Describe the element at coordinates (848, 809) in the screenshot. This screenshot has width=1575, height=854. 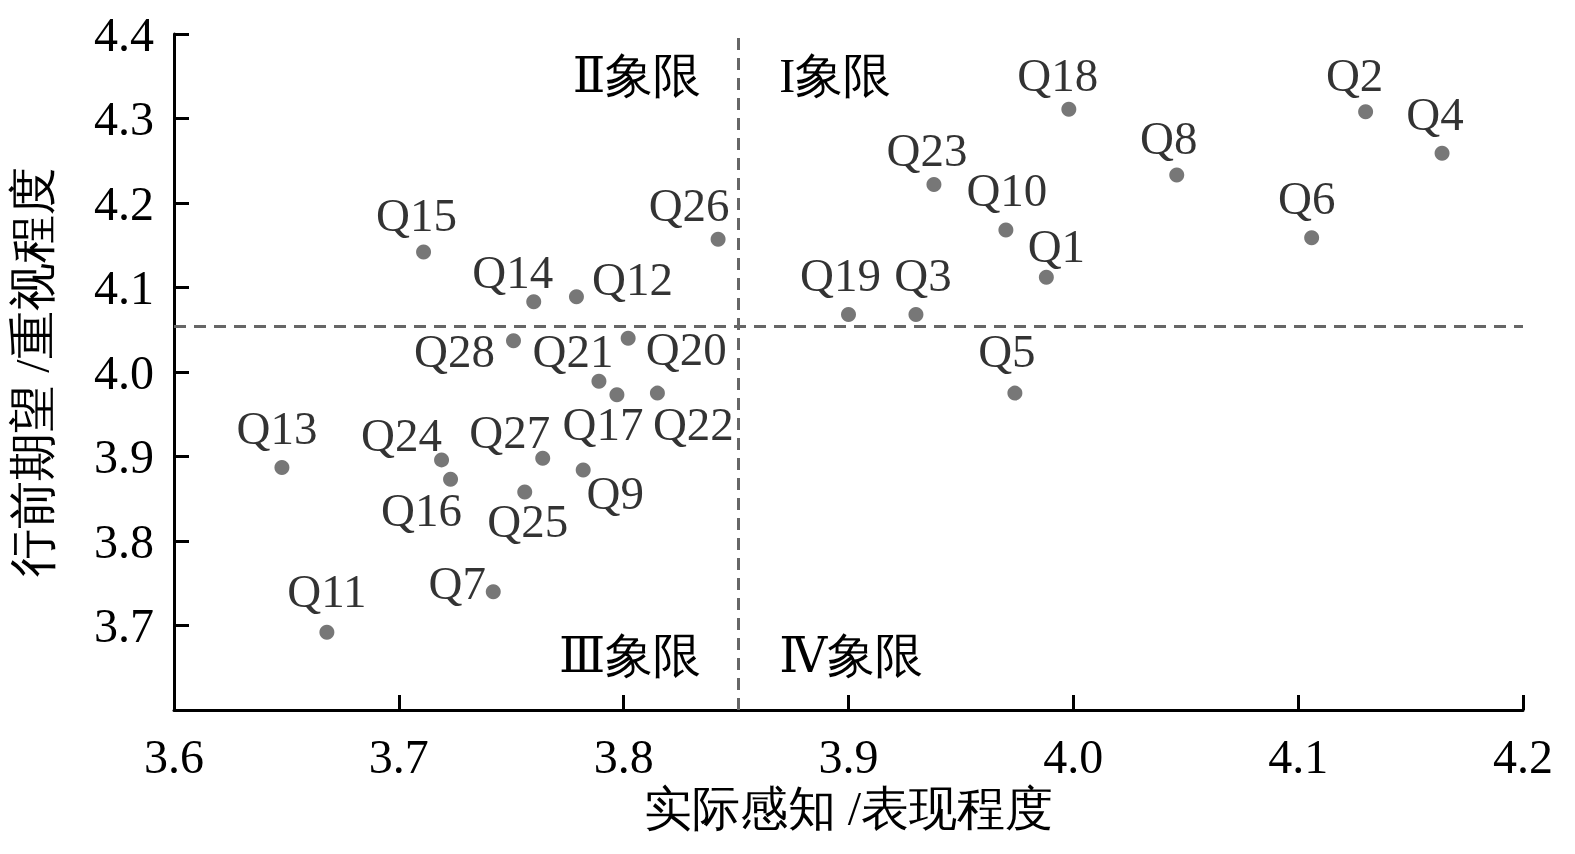
I see `x-axis-title: 实际感知 /表现程度` at that location.